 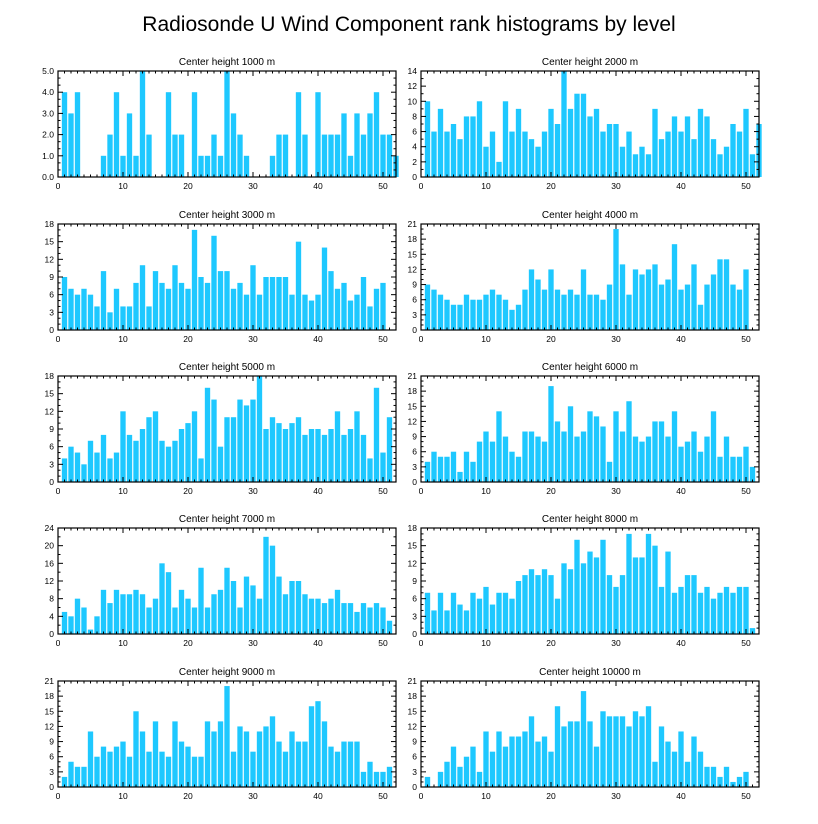 What do you see at coordinates (51, 772) in the screenshot?
I see `y-tick-label: 3` at bounding box center [51, 772].